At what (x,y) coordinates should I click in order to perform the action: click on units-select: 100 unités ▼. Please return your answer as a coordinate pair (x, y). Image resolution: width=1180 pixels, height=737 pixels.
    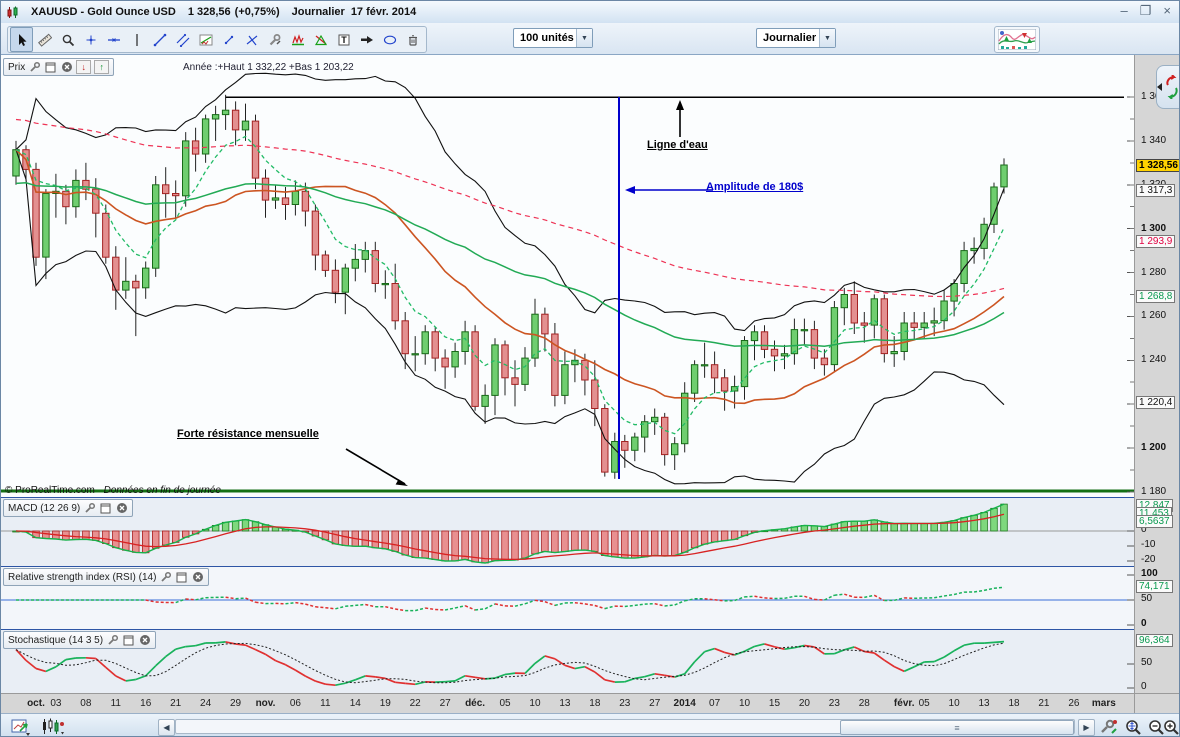
    Looking at the image, I should click on (553, 38).